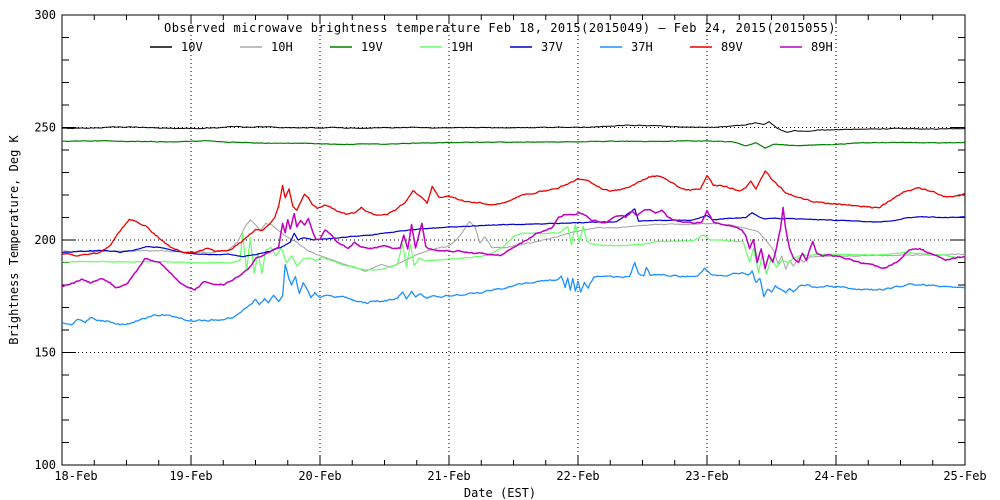 This screenshot has height=500, width=1000. I want to click on x-tick-label-20-Feb: 20-Feb, so click(319, 476).